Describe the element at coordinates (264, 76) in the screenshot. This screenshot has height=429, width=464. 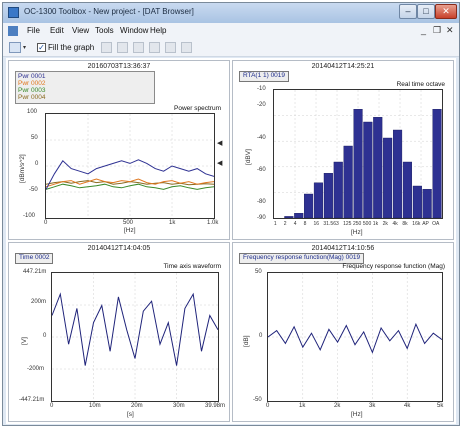
I see `trace-tag: RTA(1 1) 0019` at that location.